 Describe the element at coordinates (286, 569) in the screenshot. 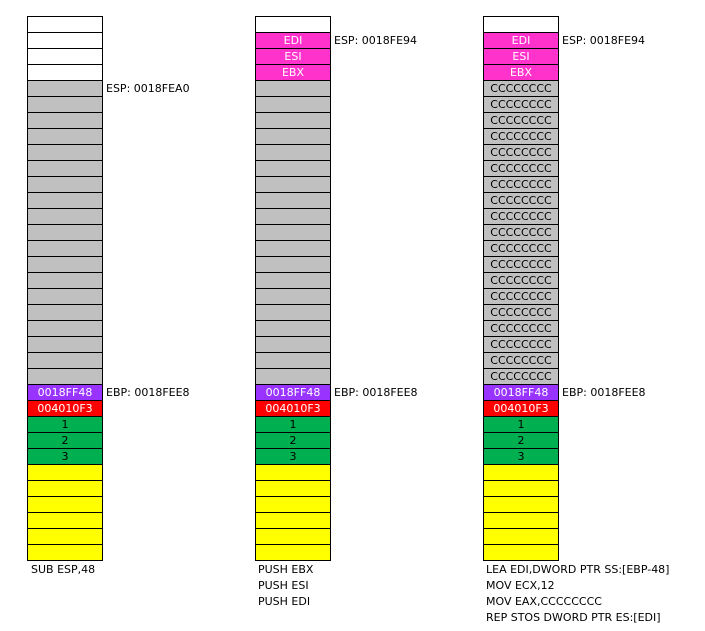

I see `caption-line: PUSH EBX` at that location.